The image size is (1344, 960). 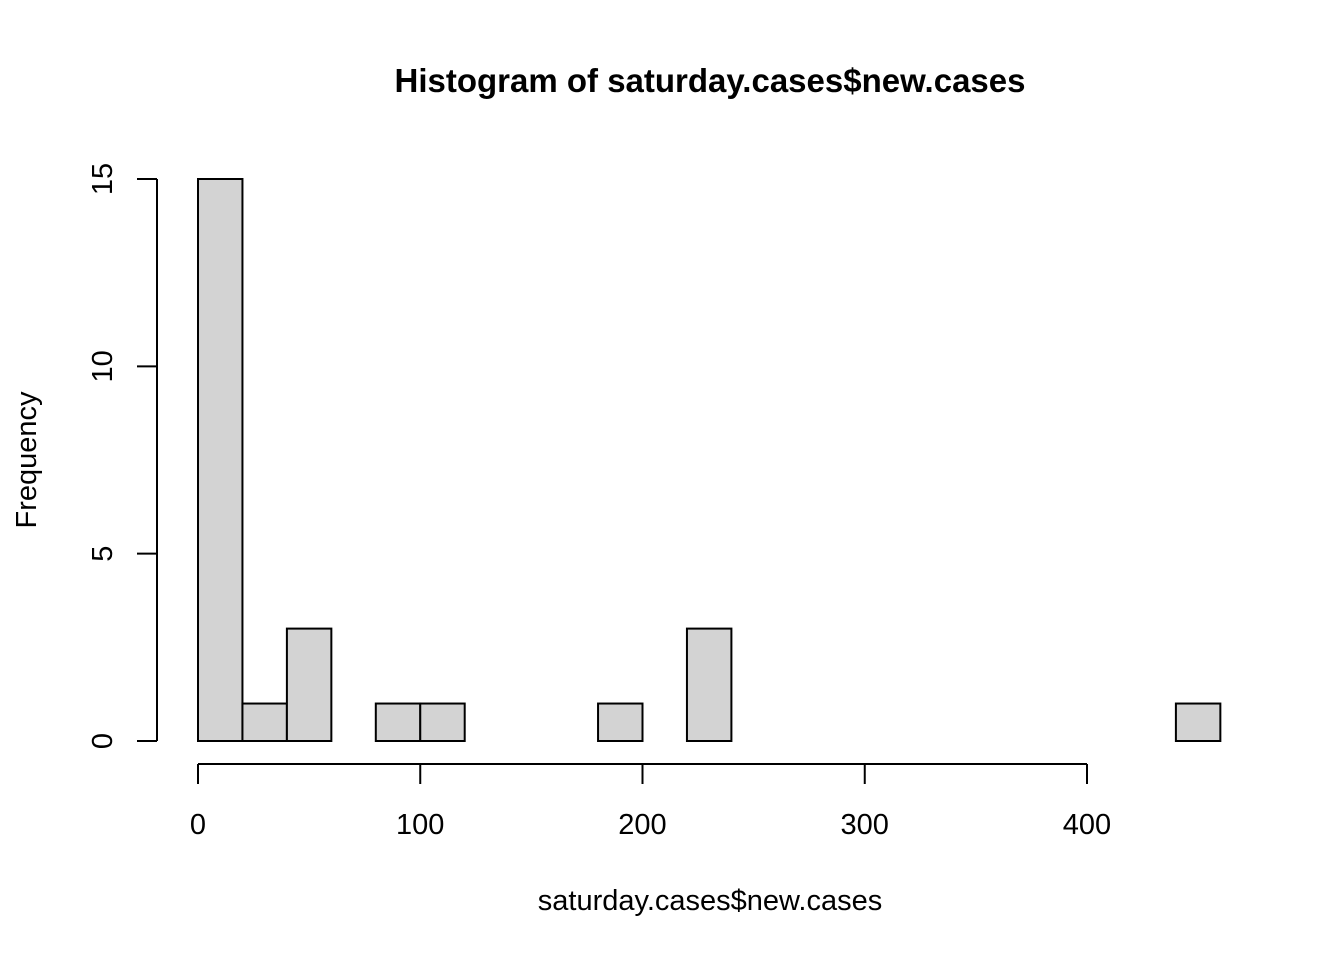 What do you see at coordinates (103, 179) in the screenshot?
I see `y-tick-label: 15` at bounding box center [103, 179].